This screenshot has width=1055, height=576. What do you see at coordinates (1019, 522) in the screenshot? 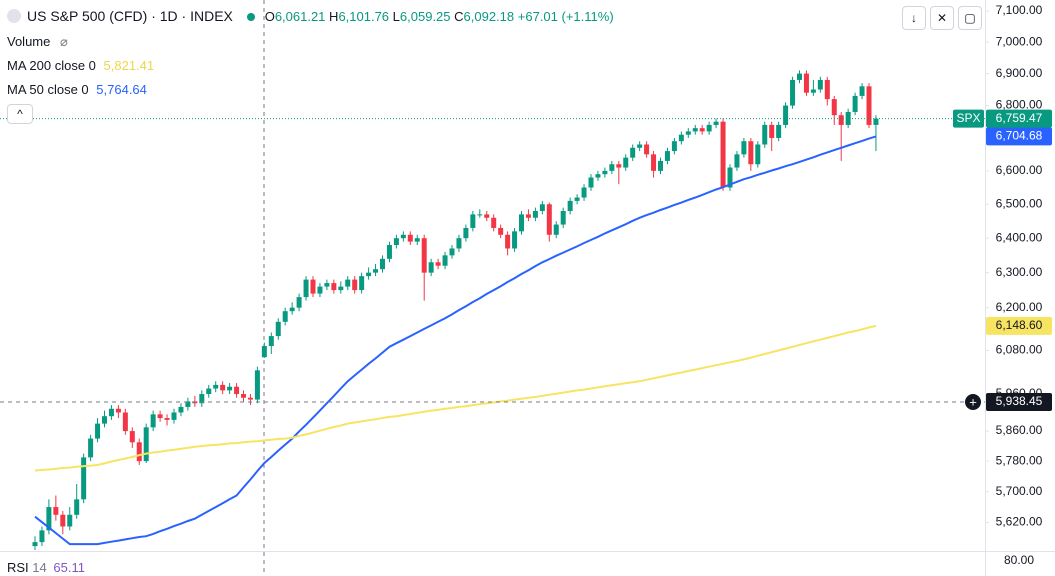
I see `y-tick-label: 5,620.00` at bounding box center [1019, 522].